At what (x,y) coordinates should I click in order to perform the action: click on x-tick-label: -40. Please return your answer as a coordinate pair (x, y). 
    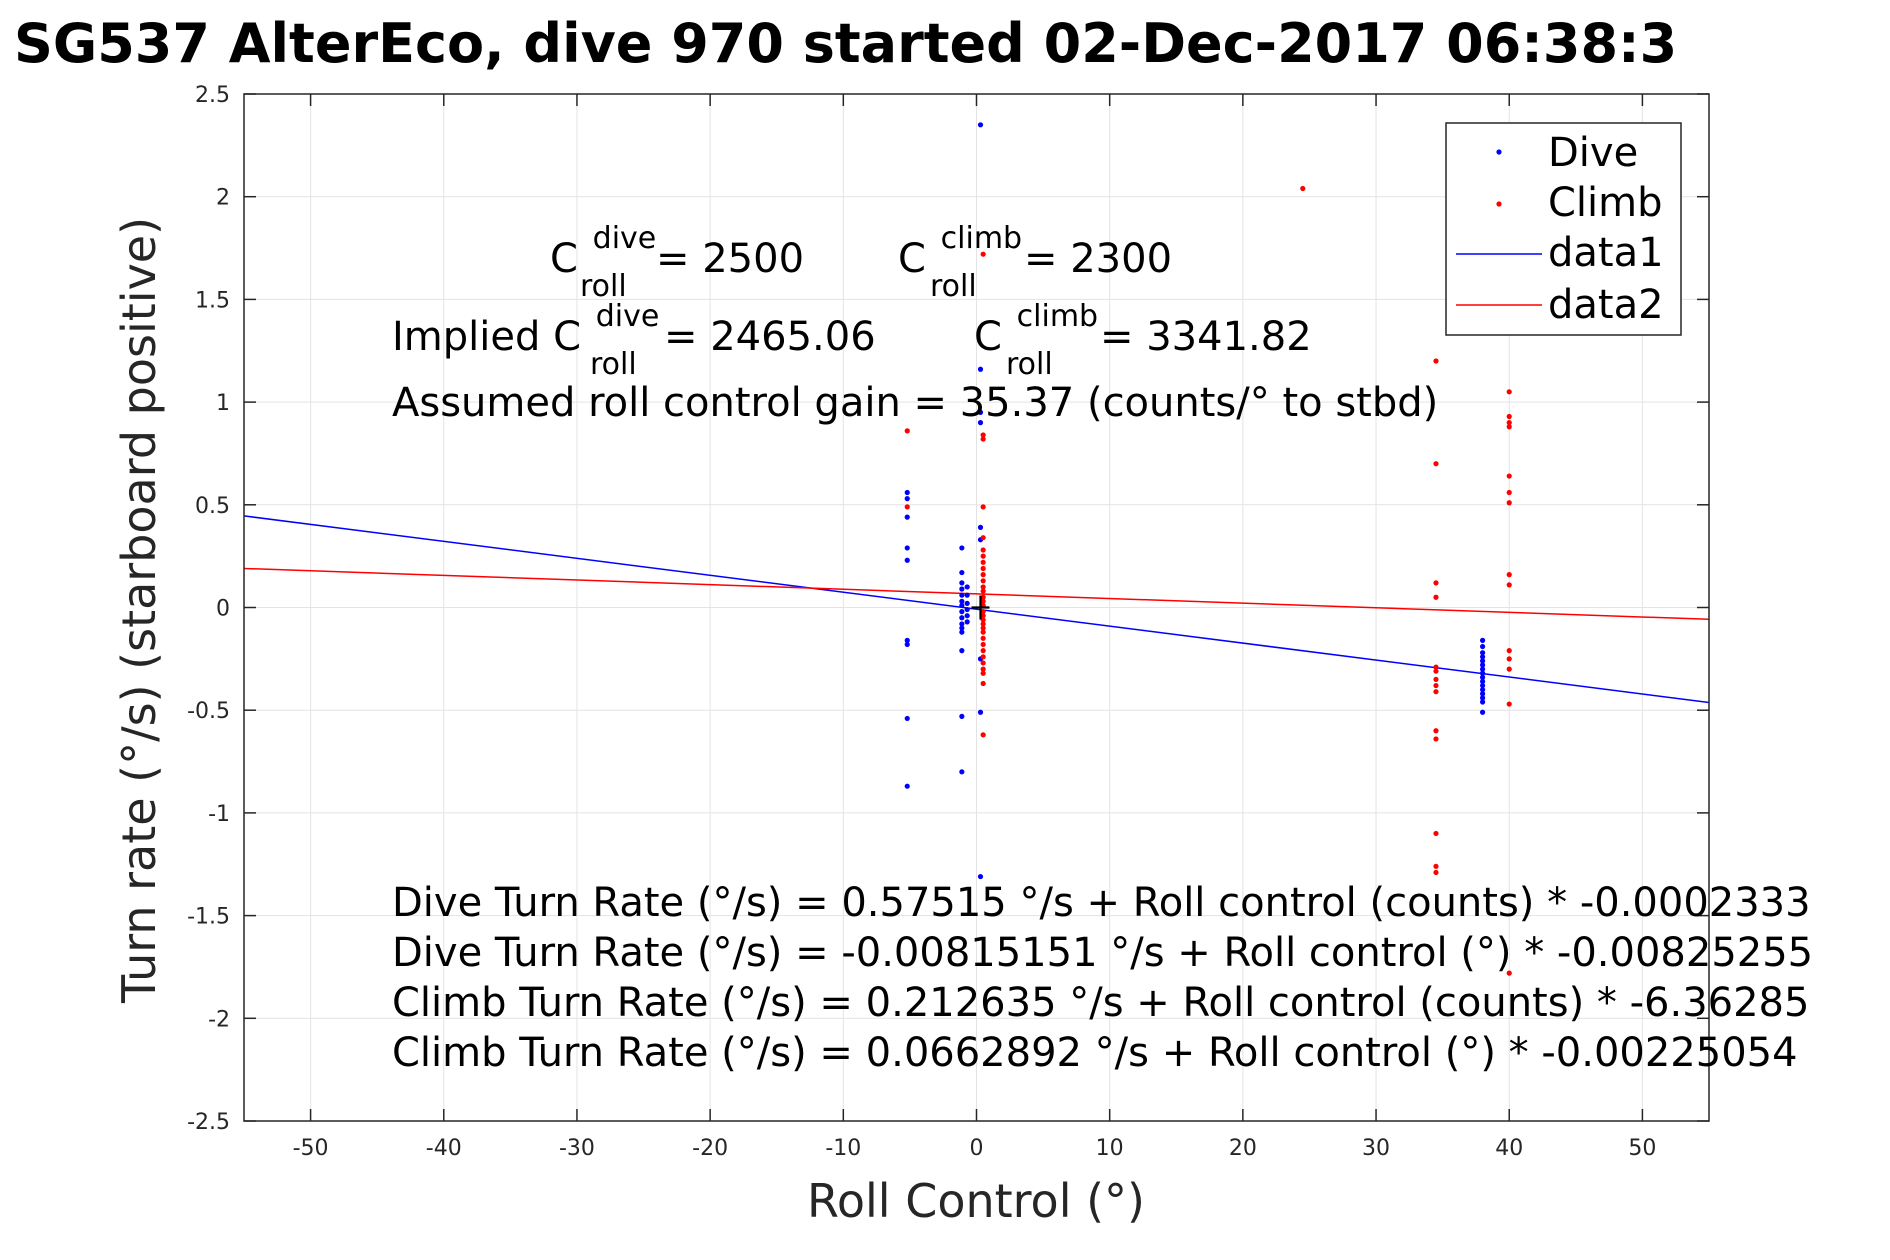
    Looking at the image, I should click on (444, 1148).